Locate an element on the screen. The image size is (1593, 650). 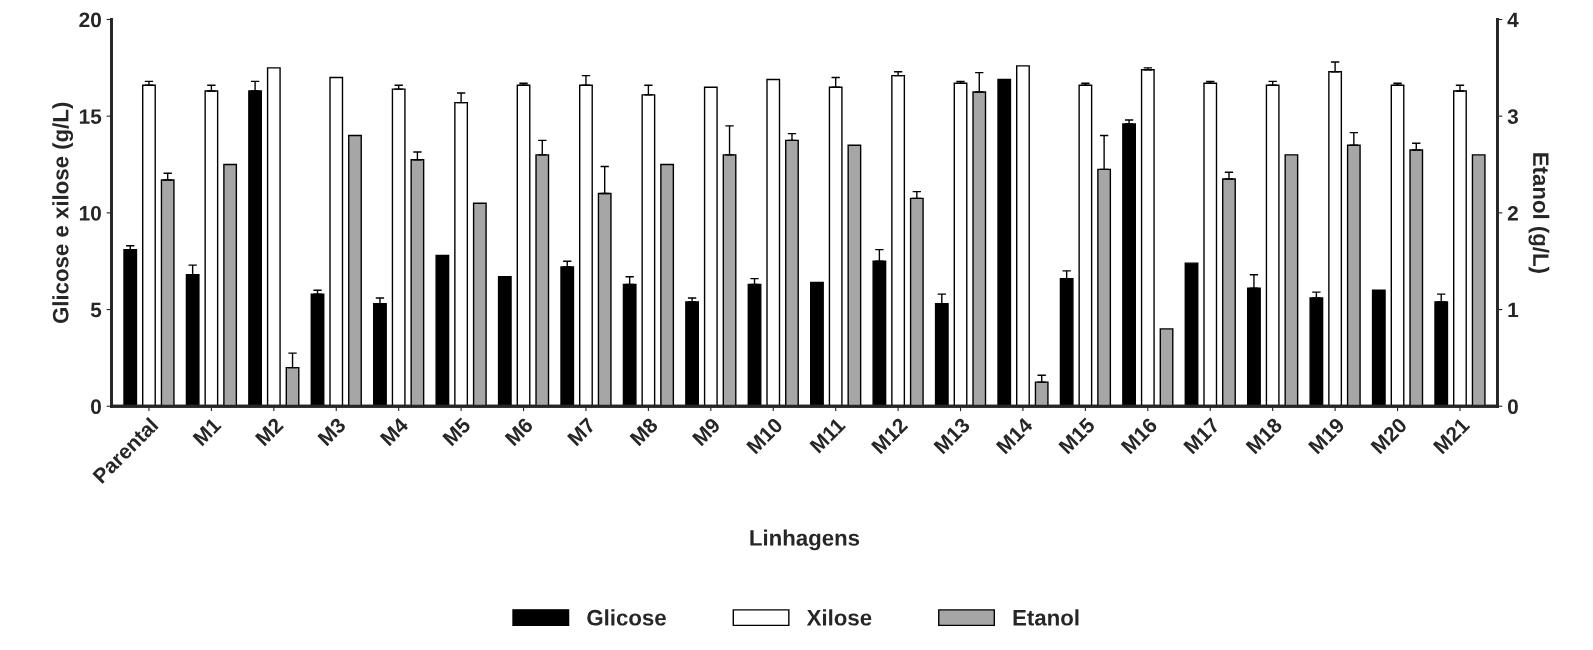
y2-tick-label: 2 is located at coordinates (1512, 213).